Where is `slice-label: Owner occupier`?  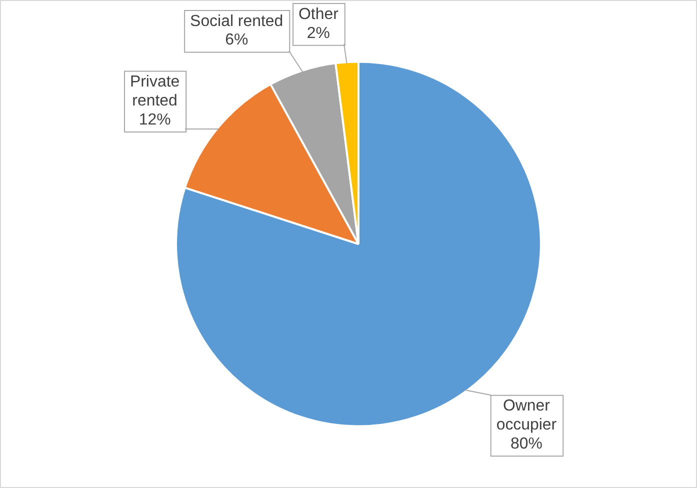 slice-label: Owner occupier is located at coordinates (527, 416).